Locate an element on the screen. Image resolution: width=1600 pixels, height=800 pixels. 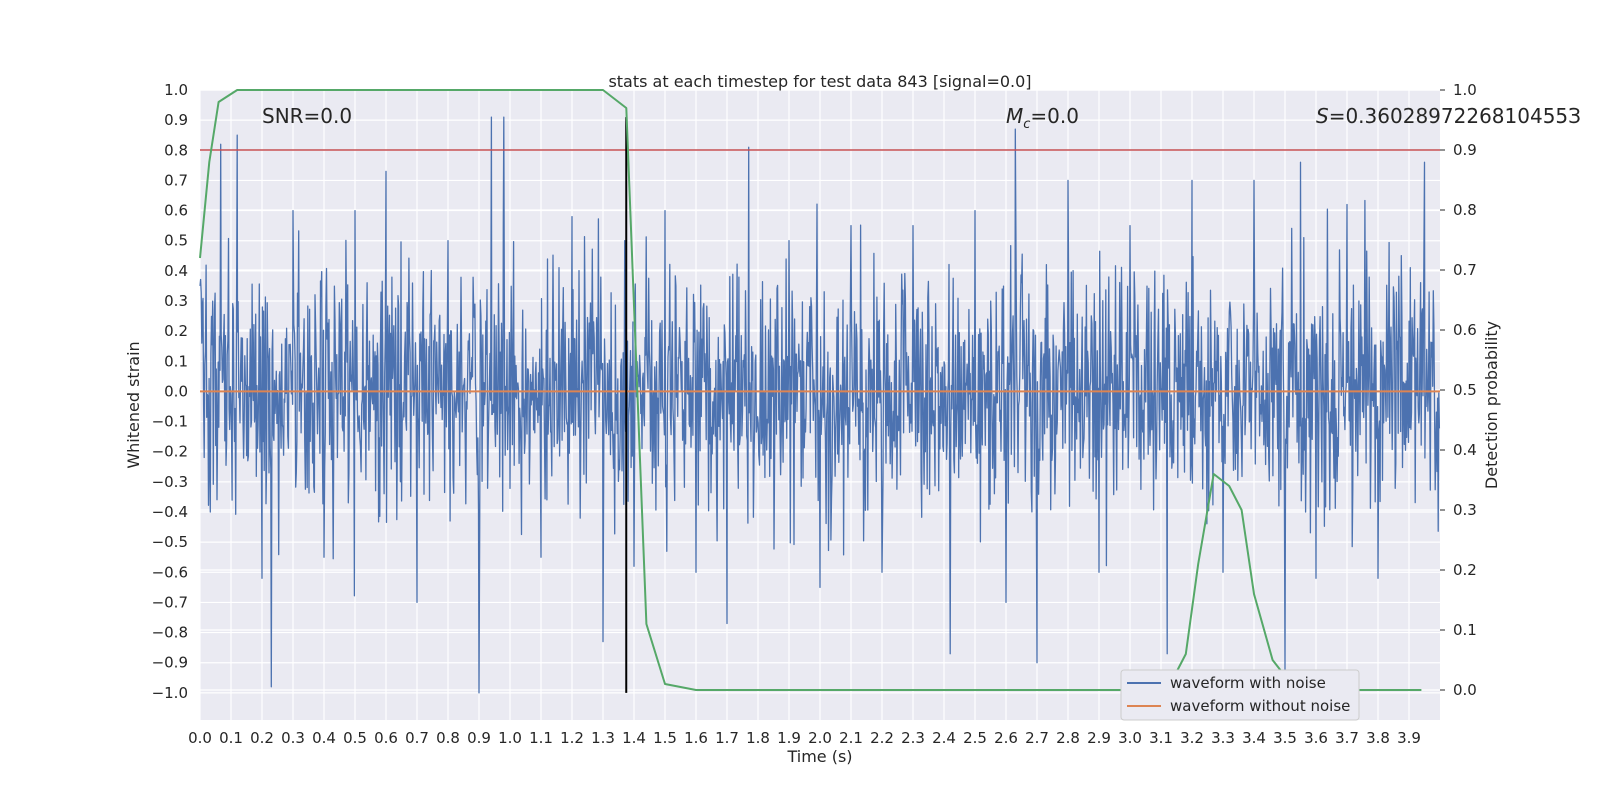
s-annotation: S=0.3602897226810455З is located at coordinates (1448, 116).